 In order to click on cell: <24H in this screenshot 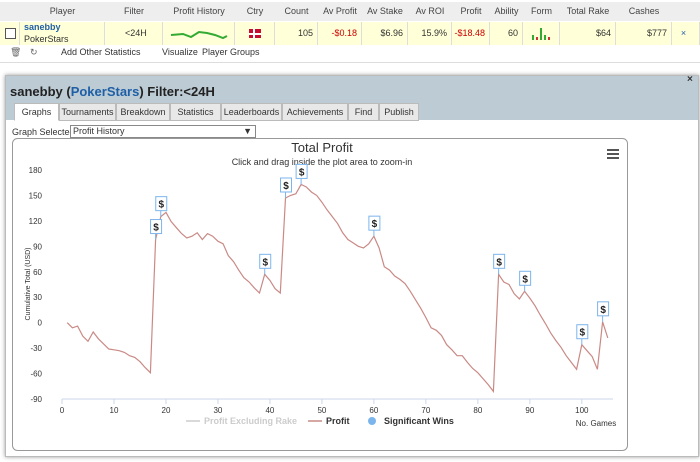, I will do `click(134, 33)`.